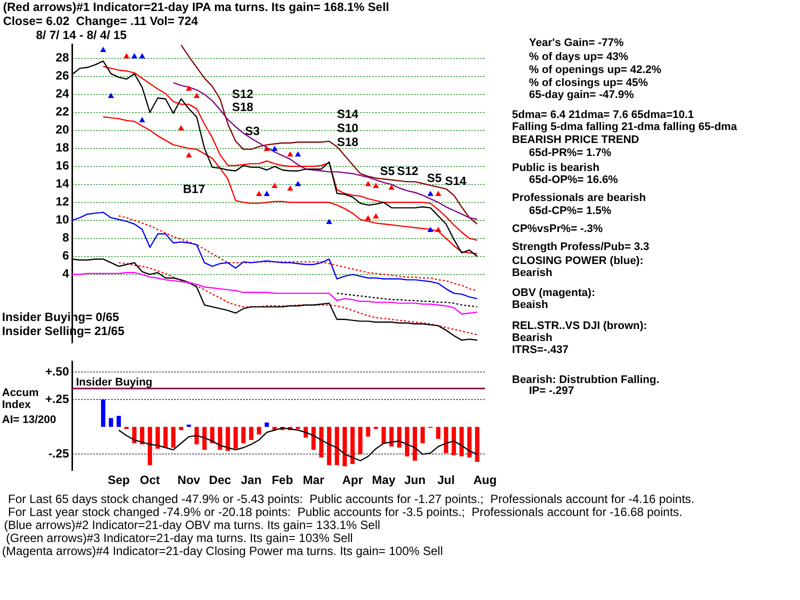  I want to click on text: (Green arrows)#3 Indicator=21-day ma turns. Its gain= 103% Sell, so click(179, 538).